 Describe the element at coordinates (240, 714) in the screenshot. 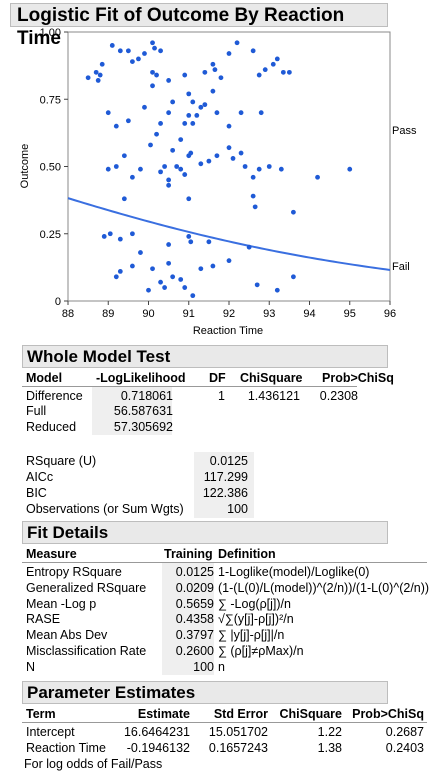

I see `col-stderr: Std Error` at that location.